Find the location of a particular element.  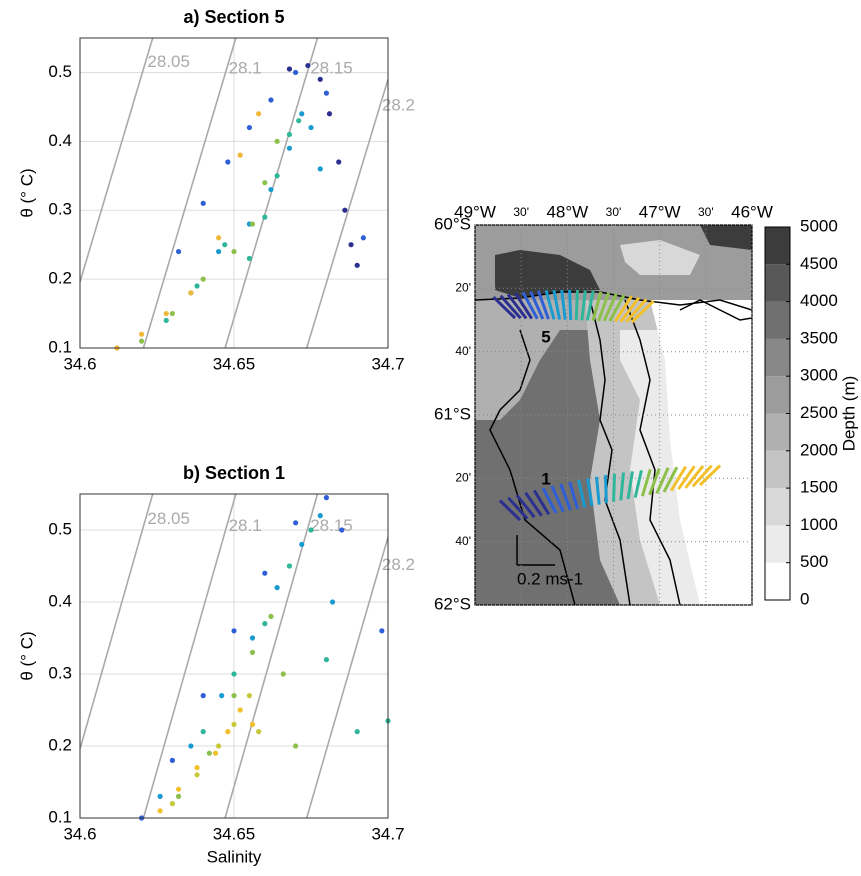

x-tick-label: 46°W is located at coordinates (752, 211).